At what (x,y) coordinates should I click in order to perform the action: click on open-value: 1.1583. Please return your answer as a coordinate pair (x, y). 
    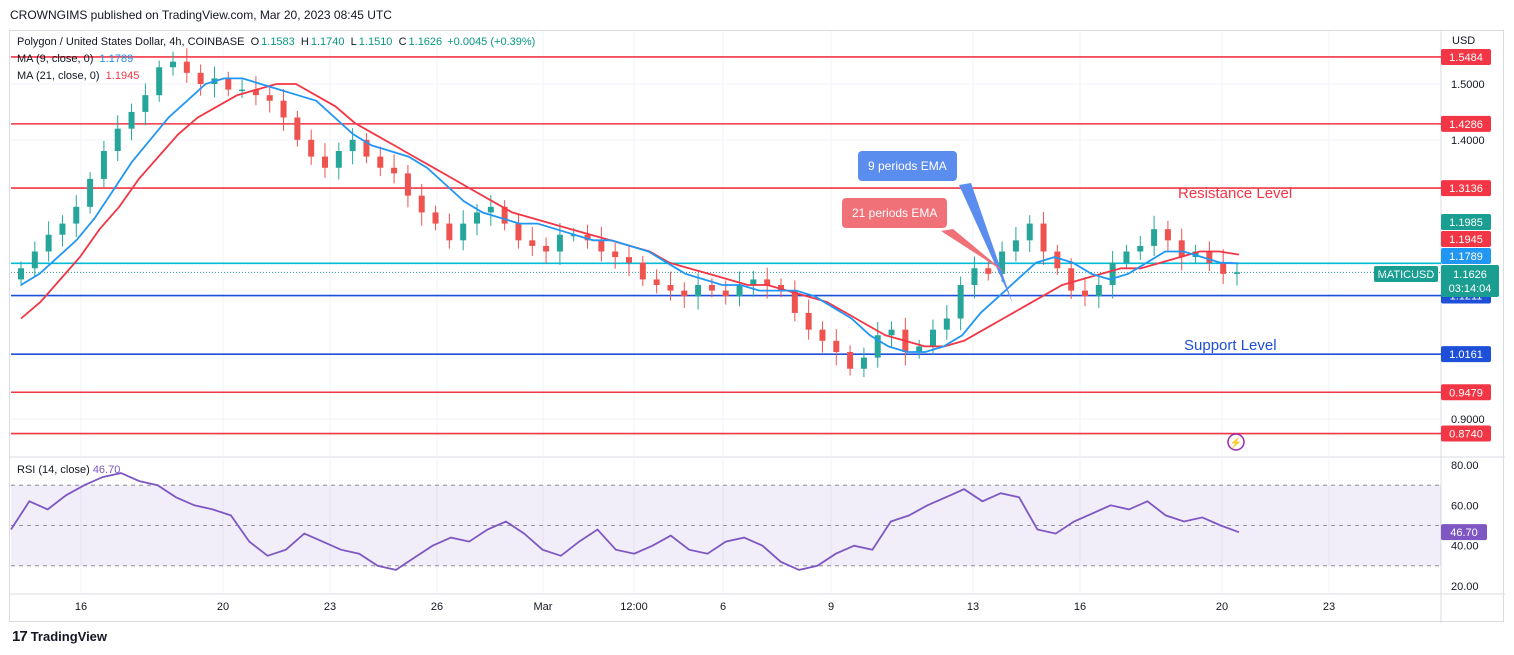
    Looking at the image, I should click on (278, 42).